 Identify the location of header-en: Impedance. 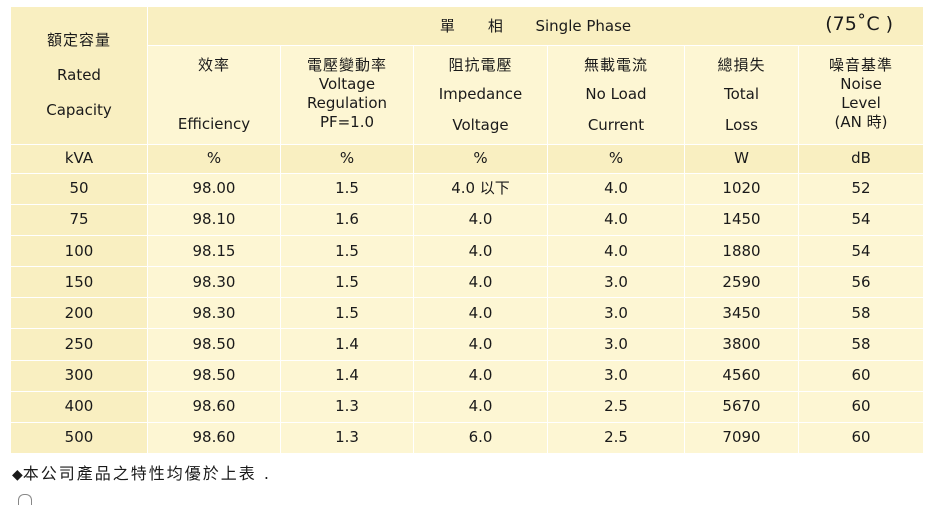
(480, 94).